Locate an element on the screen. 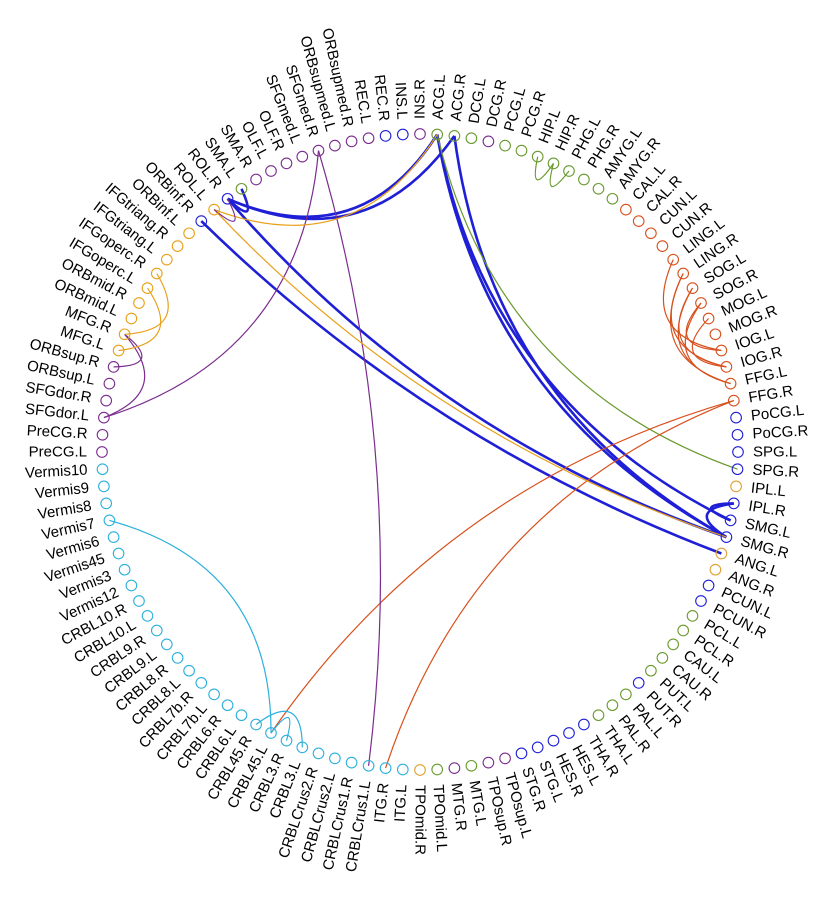 The width and height of the screenshot is (831, 905). node-crbl45-r is located at coordinates (256, 724).